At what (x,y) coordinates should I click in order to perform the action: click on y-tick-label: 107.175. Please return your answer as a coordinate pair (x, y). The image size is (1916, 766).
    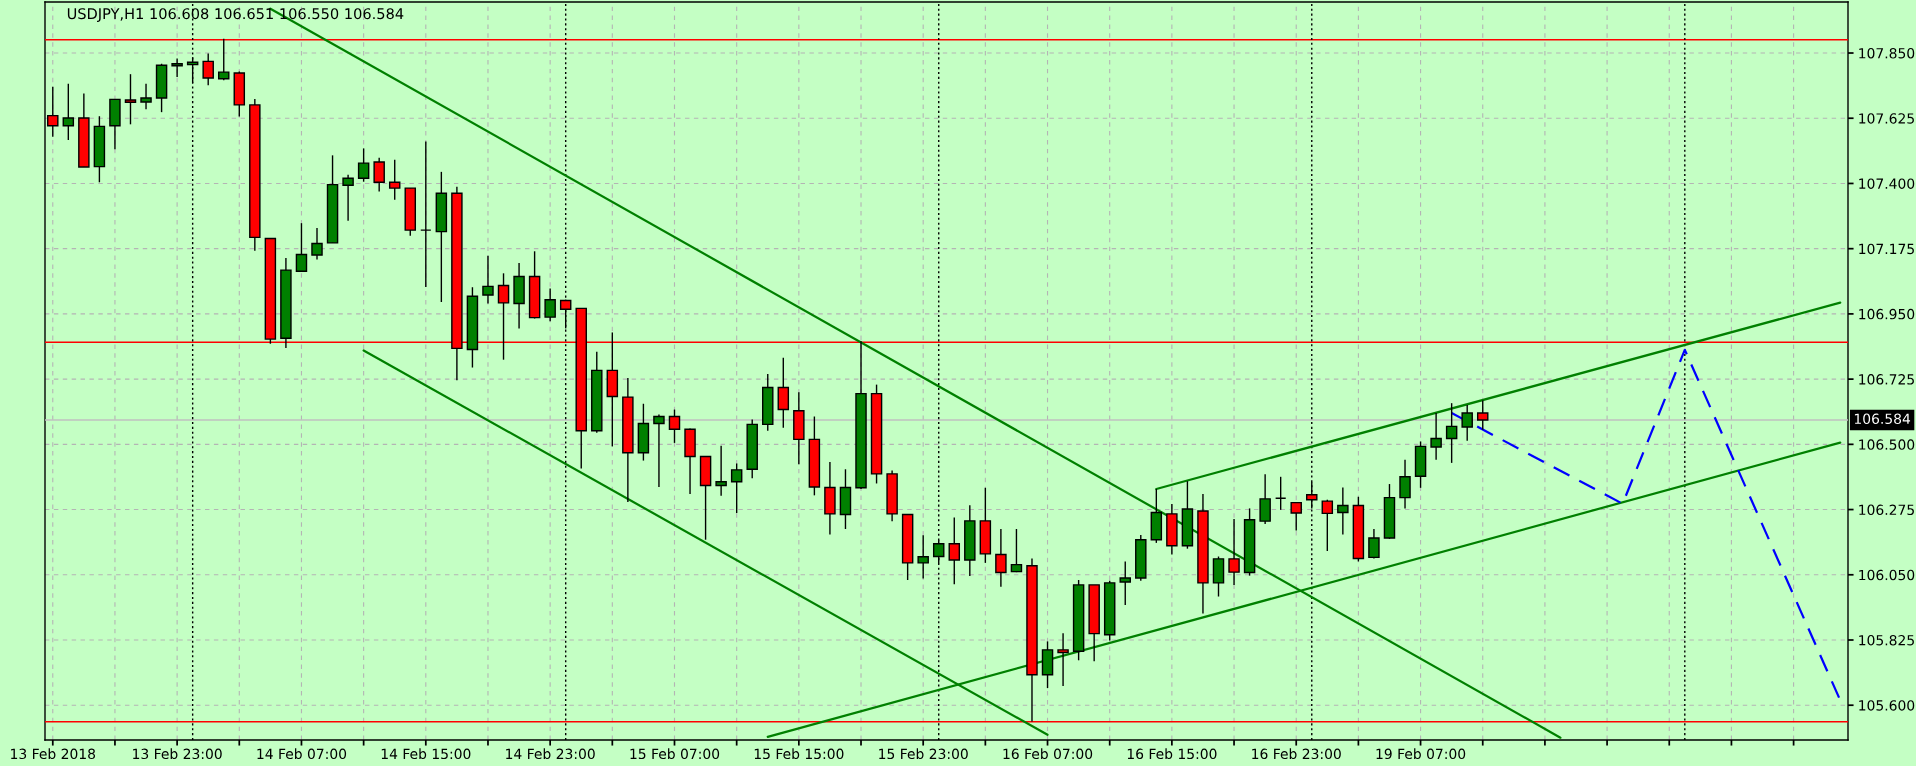
    Looking at the image, I should click on (1886, 249).